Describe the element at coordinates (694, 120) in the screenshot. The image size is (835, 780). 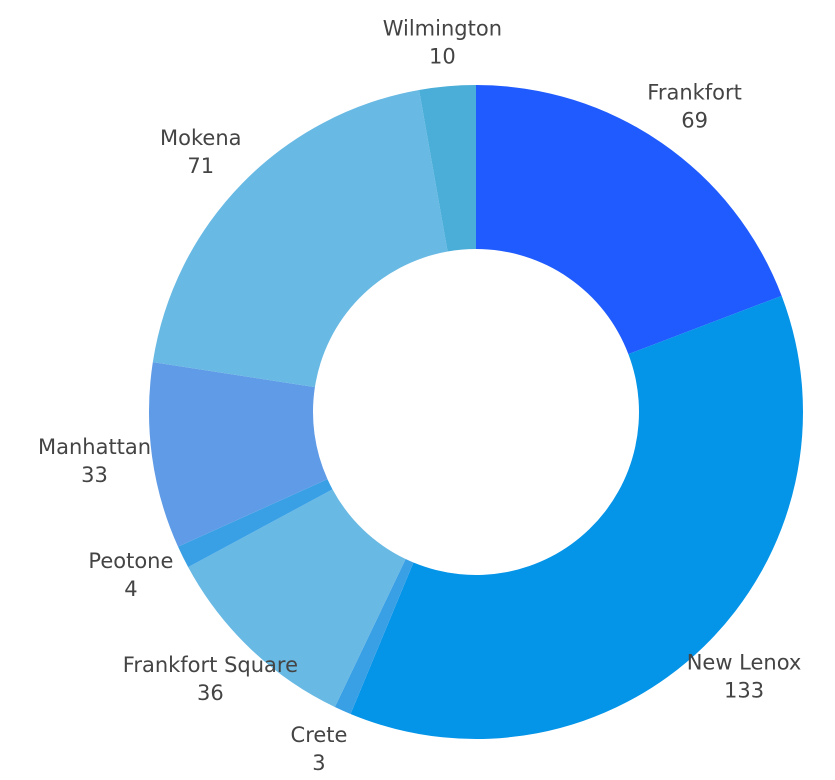
I see `slice-value: 69` at that location.